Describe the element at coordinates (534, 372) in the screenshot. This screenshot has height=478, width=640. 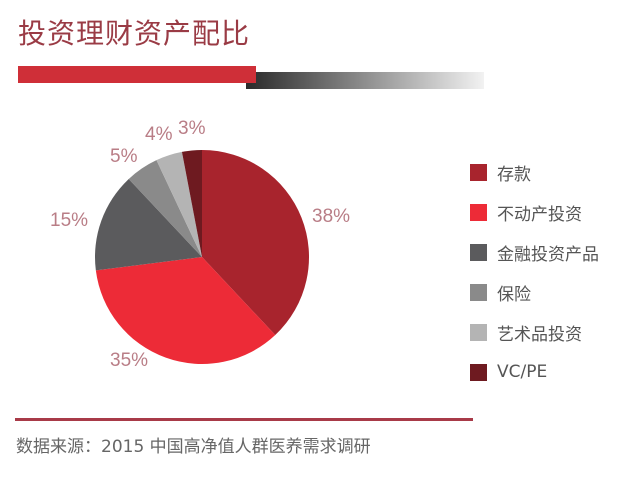
I see `legend-item-vcpe: VC/PE` at that location.